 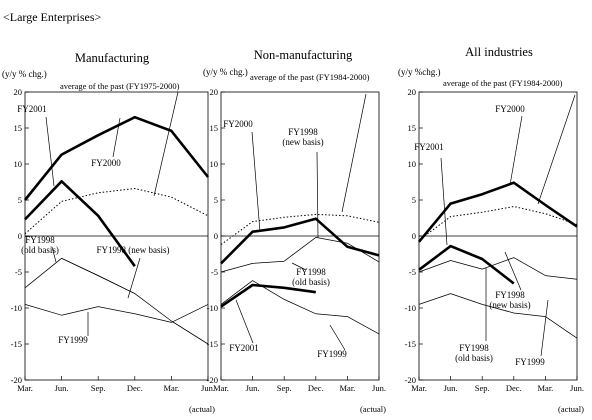 What do you see at coordinates (300, 229) in the screenshot?
I see `series-line-average-of-the-past-fy1984-2000` at bounding box center [300, 229].